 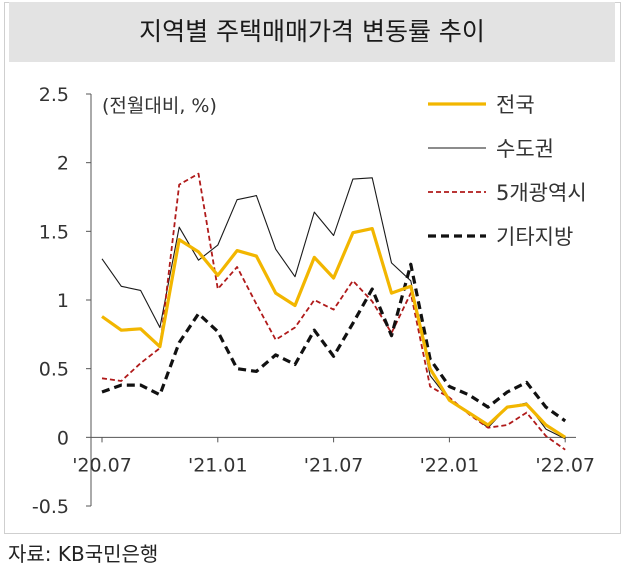 I want to click on y-tick-label: 1, so click(x=63, y=301).